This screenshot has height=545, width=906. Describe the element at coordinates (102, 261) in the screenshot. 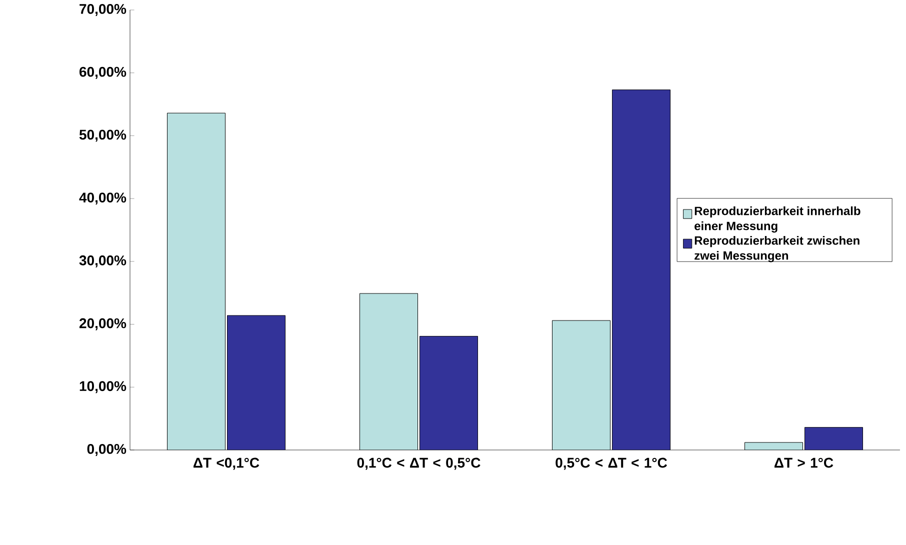

I see `y-tick-label: 30,00%` at that location.